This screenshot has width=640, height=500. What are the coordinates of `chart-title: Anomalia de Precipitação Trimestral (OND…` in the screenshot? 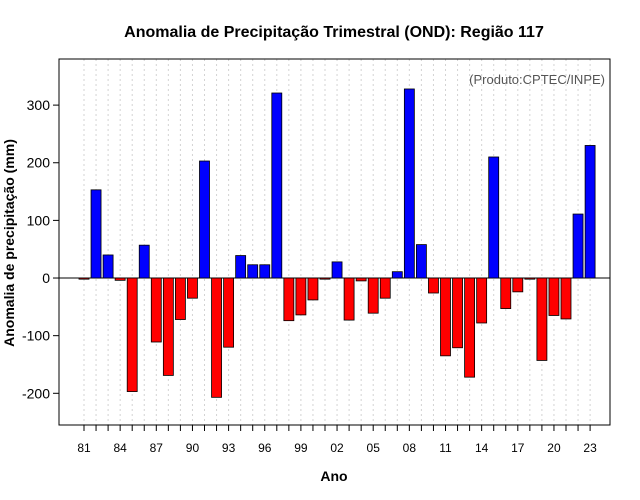 It's located at (334, 32).